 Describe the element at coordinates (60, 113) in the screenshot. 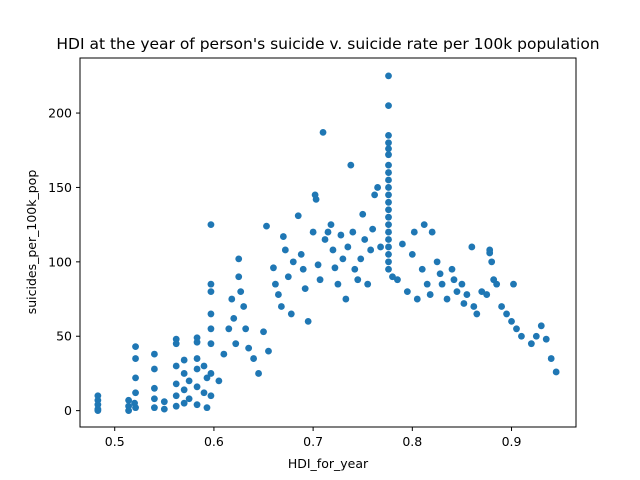

I see `y-tick-label: 200` at that location.